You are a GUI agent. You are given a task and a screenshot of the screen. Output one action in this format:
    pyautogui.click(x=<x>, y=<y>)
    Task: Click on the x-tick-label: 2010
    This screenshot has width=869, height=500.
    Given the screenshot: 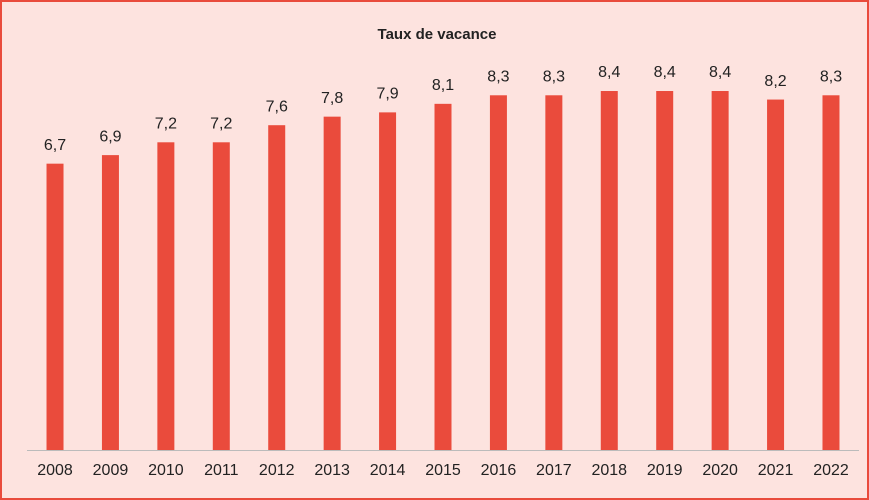 What is the action you would take?
    pyautogui.click(x=166, y=470)
    